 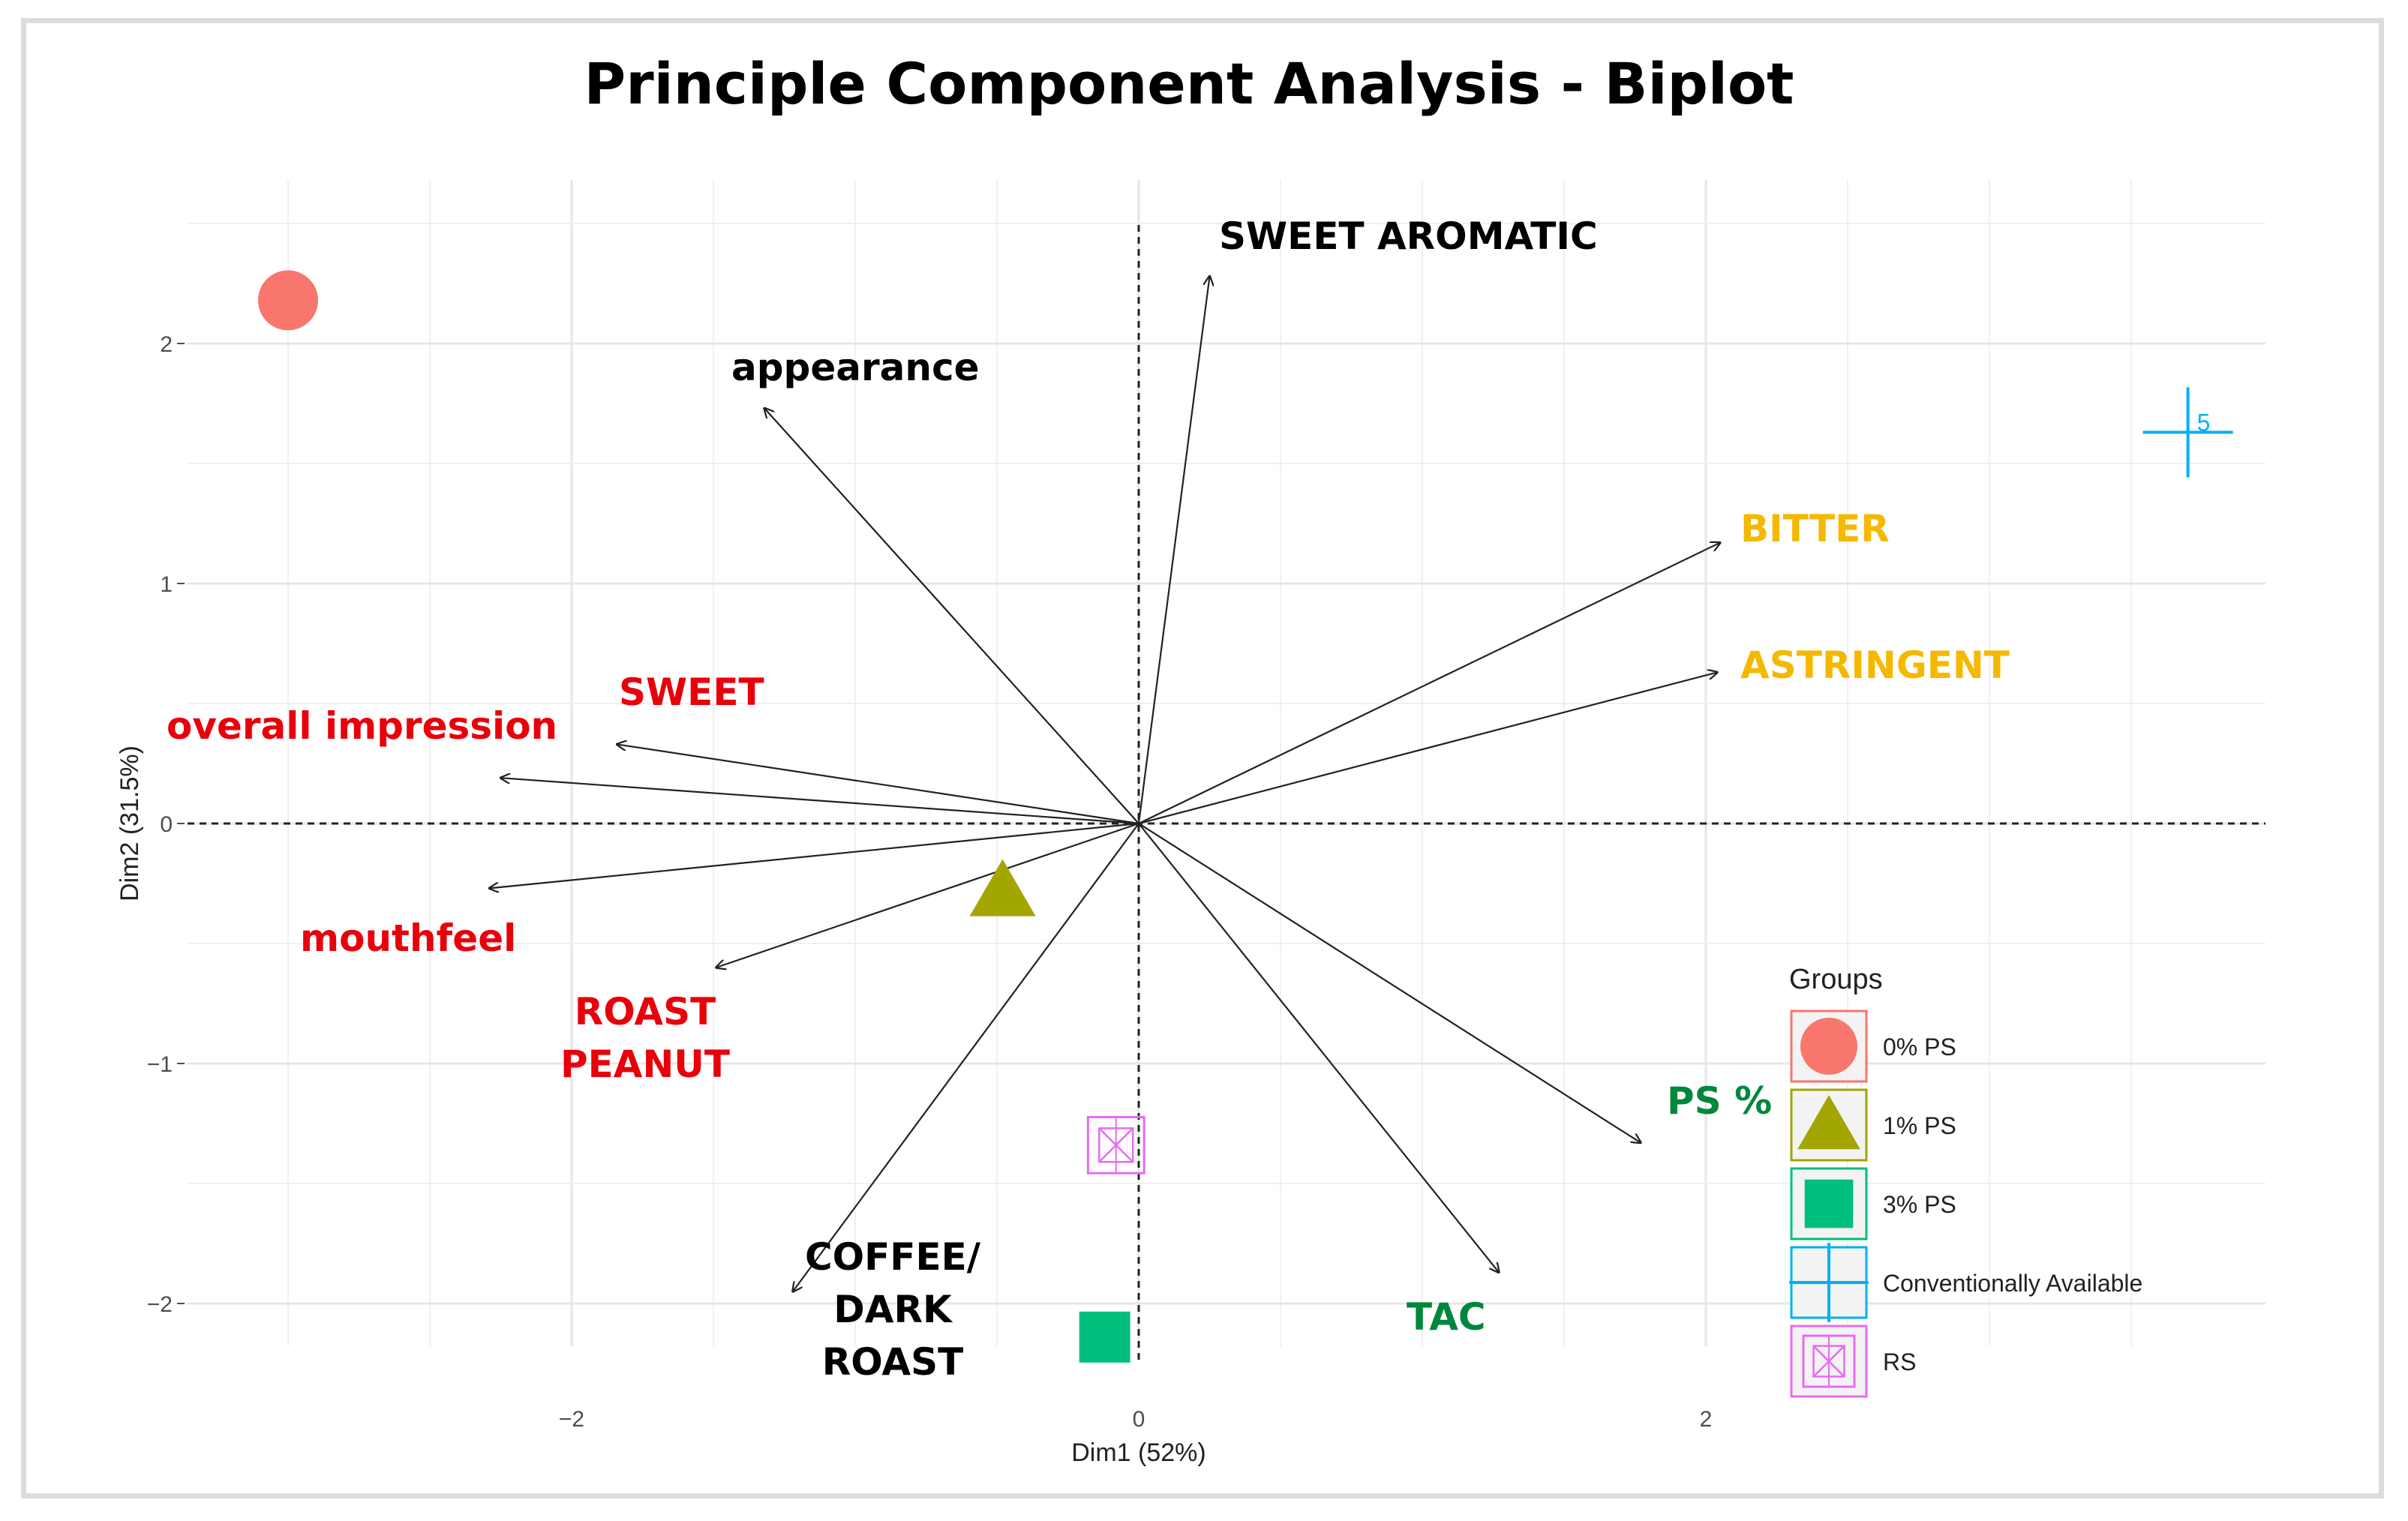 What do you see at coordinates (1829, 1046) in the screenshot?
I see `legend-key-0-ps` at bounding box center [1829, 1046].